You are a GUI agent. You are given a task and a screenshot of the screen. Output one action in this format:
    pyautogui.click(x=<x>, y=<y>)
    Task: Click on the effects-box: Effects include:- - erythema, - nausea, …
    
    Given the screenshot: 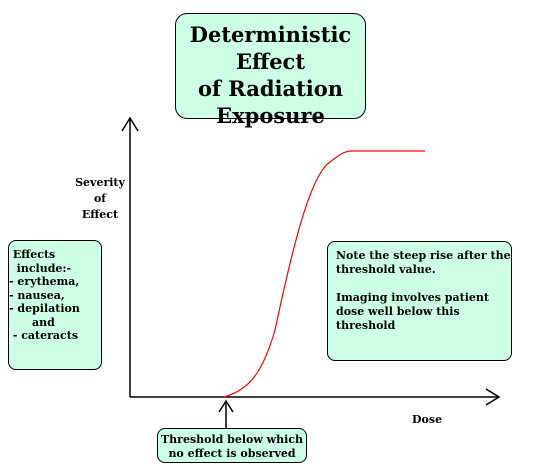 What is the action you would take?
    pyautogui.click(x=55, y=305)
    